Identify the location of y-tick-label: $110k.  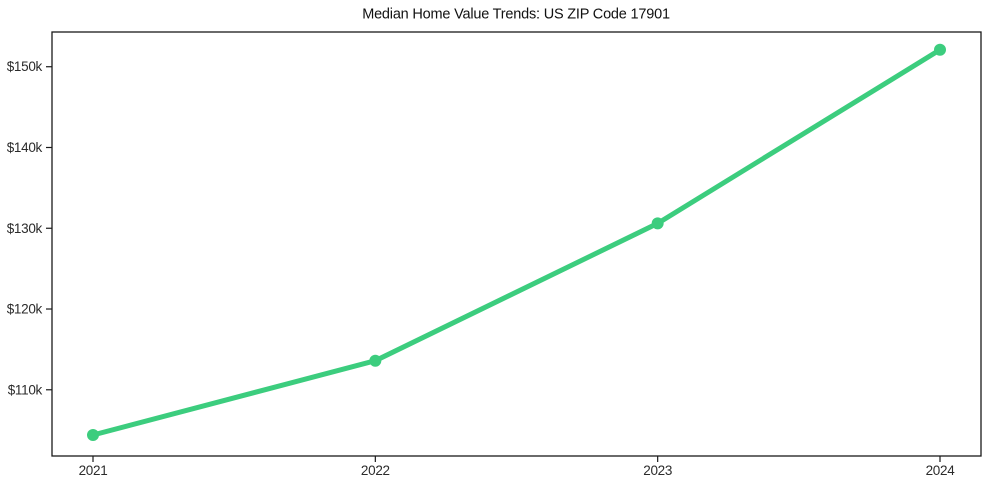
(25, 389).